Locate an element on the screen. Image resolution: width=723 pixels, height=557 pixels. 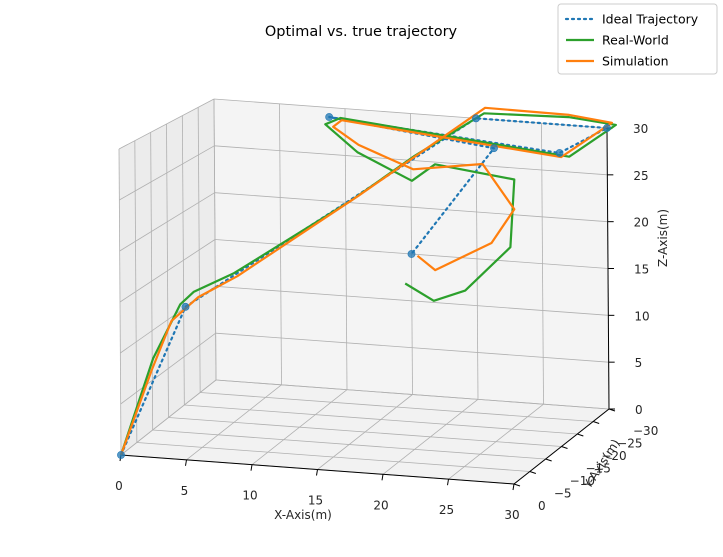
chart-title: Optimal vs. true trajectory is located at coordinates (361, 32).